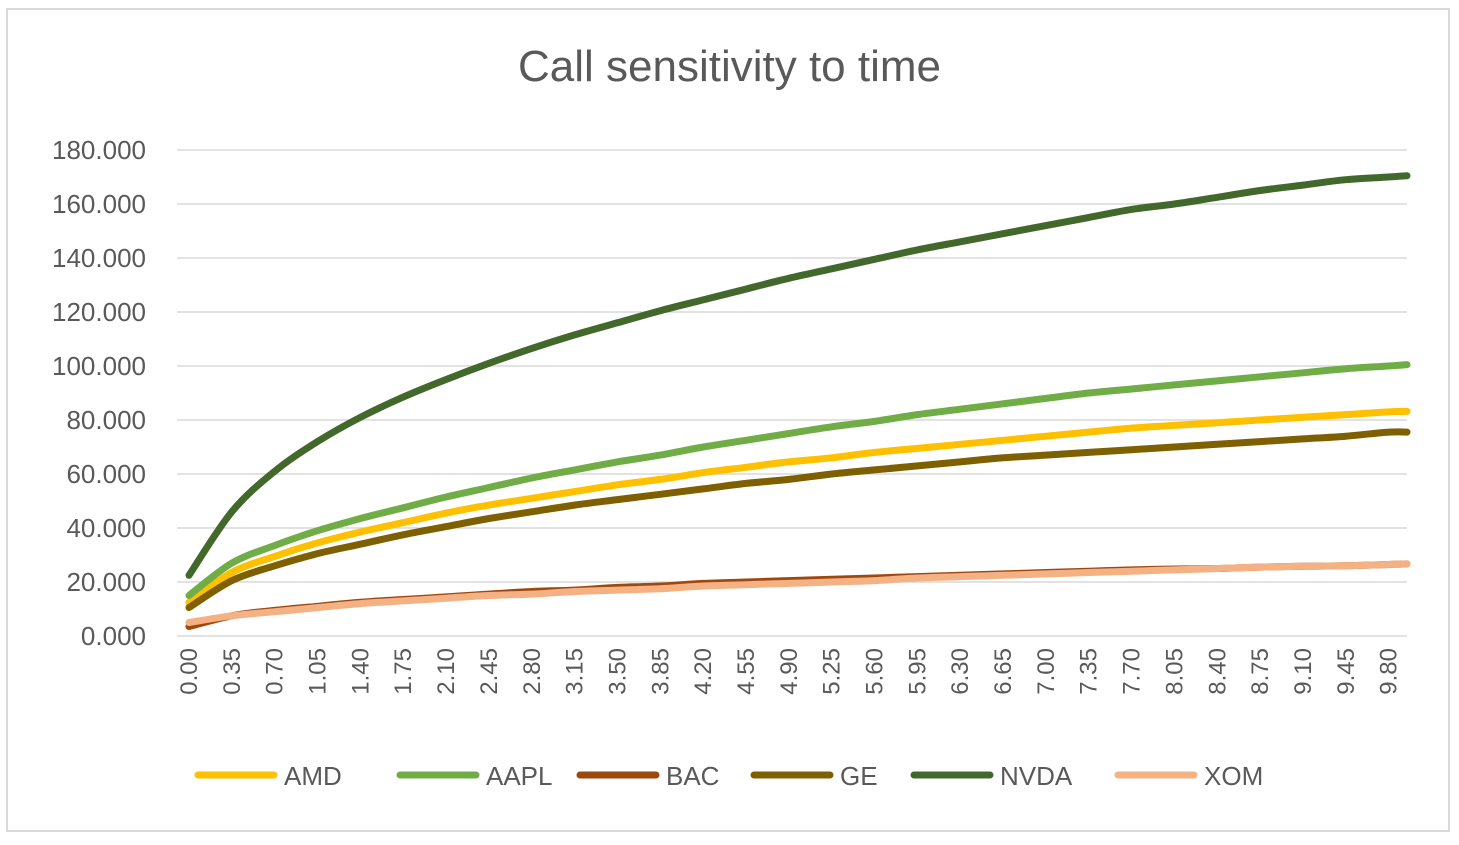 The width and height of the screenshot is (1459, 845). Describe the element at coordinates (106, 582) in the screenshot. I see `y-tick-label: 20.000` at that location.